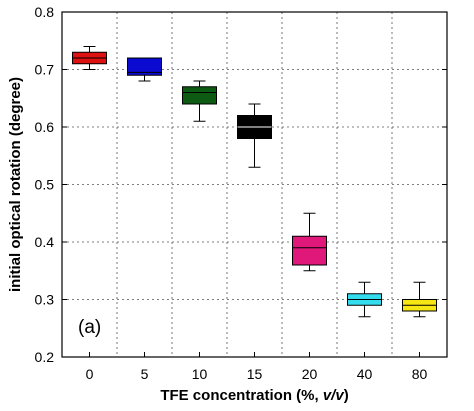 The image size is (474, 411). I want to click on x-tick-label: 40, so click(365, 374).